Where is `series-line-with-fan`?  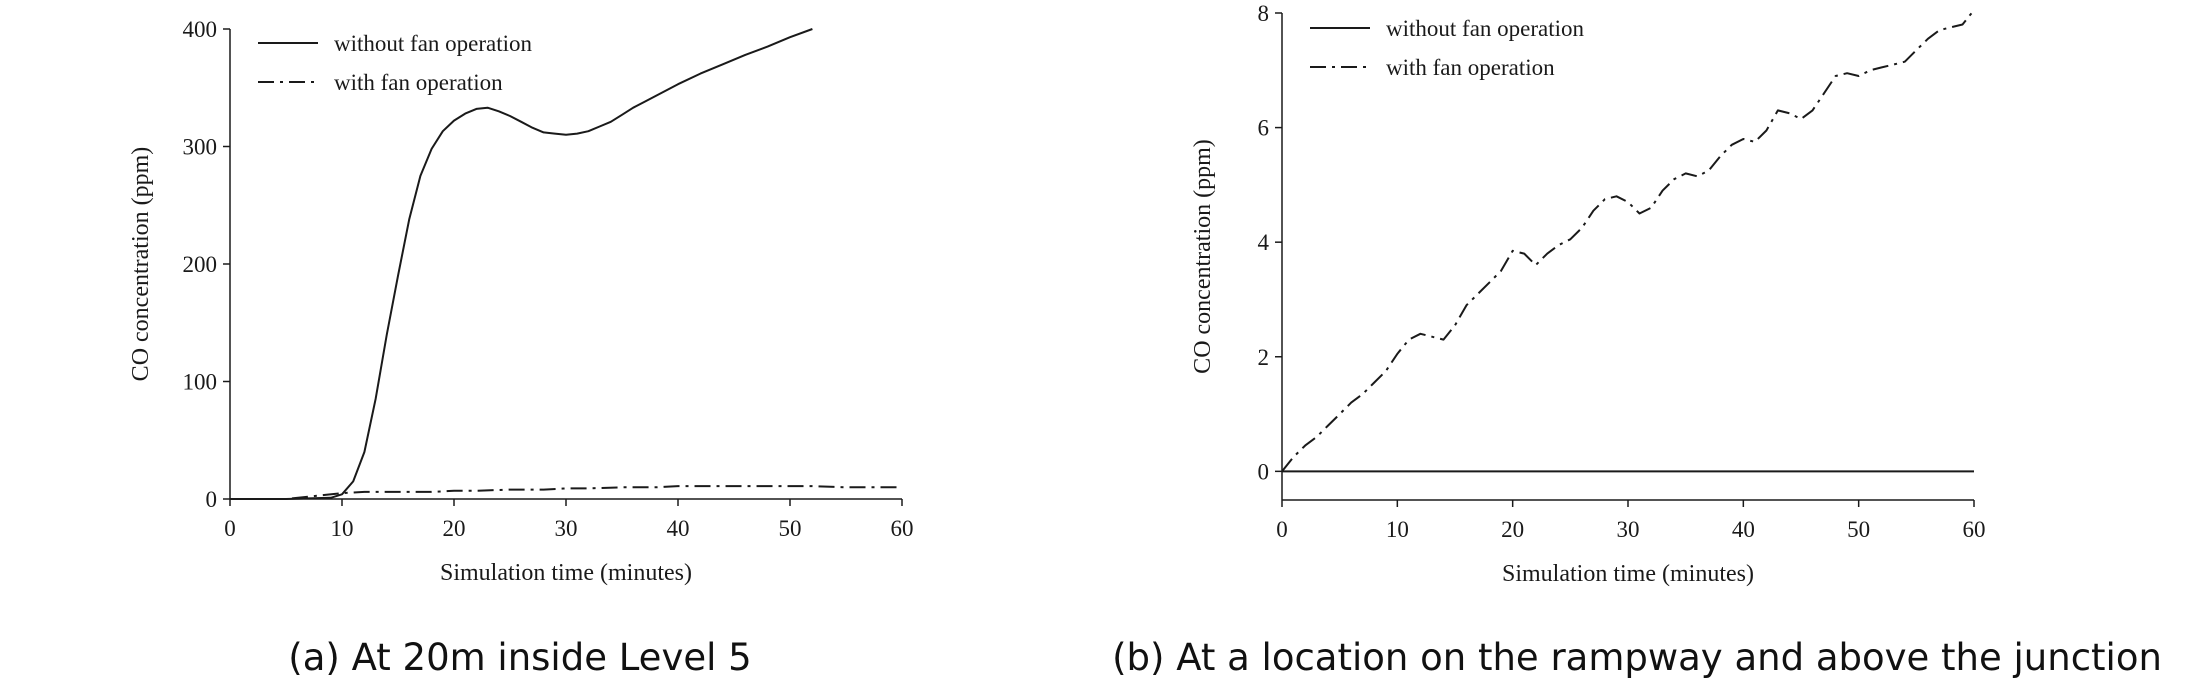 series-line-with-fan is located at coordinates (566, 492).